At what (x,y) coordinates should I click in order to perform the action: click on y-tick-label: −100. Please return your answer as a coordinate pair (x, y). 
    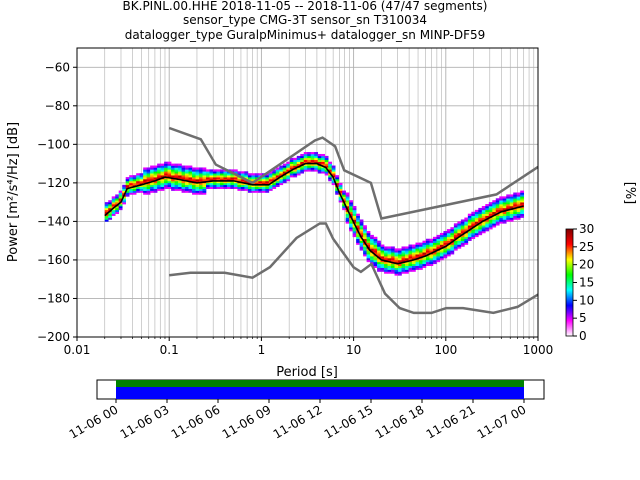
    Looking at the image, I should click on (53, 144).